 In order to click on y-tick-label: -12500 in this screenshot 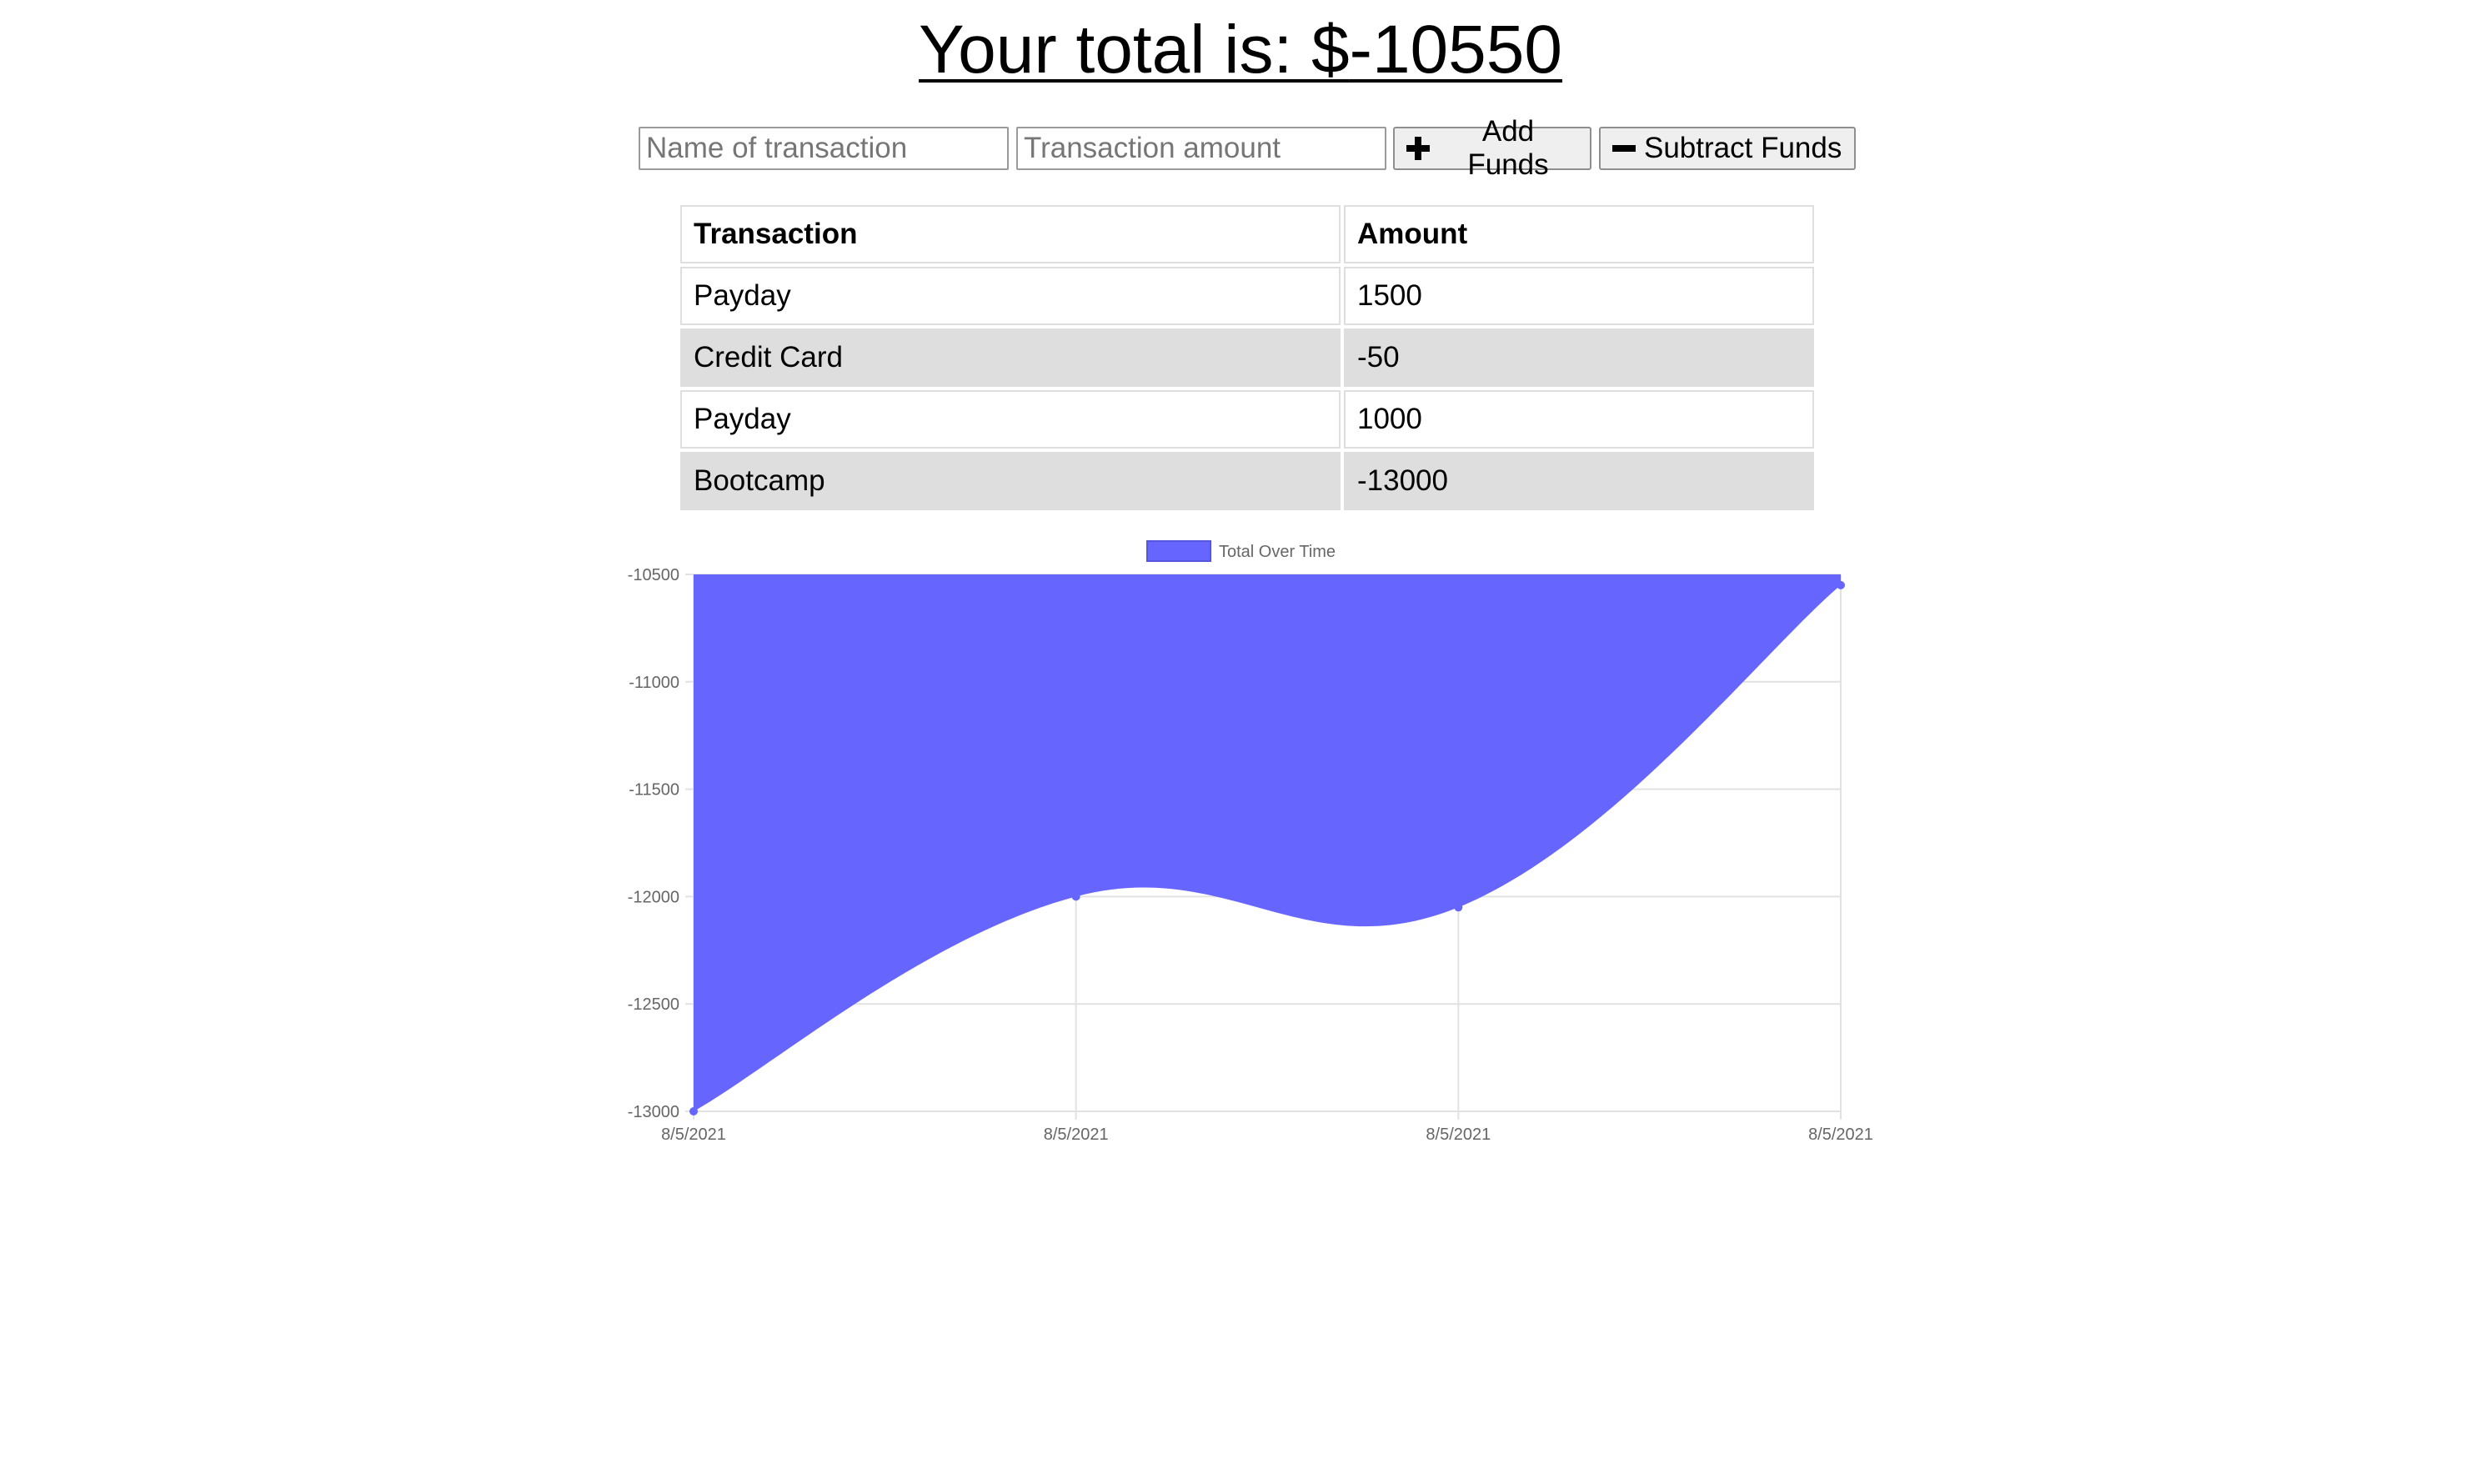, I will do `click(653, 1004)`.